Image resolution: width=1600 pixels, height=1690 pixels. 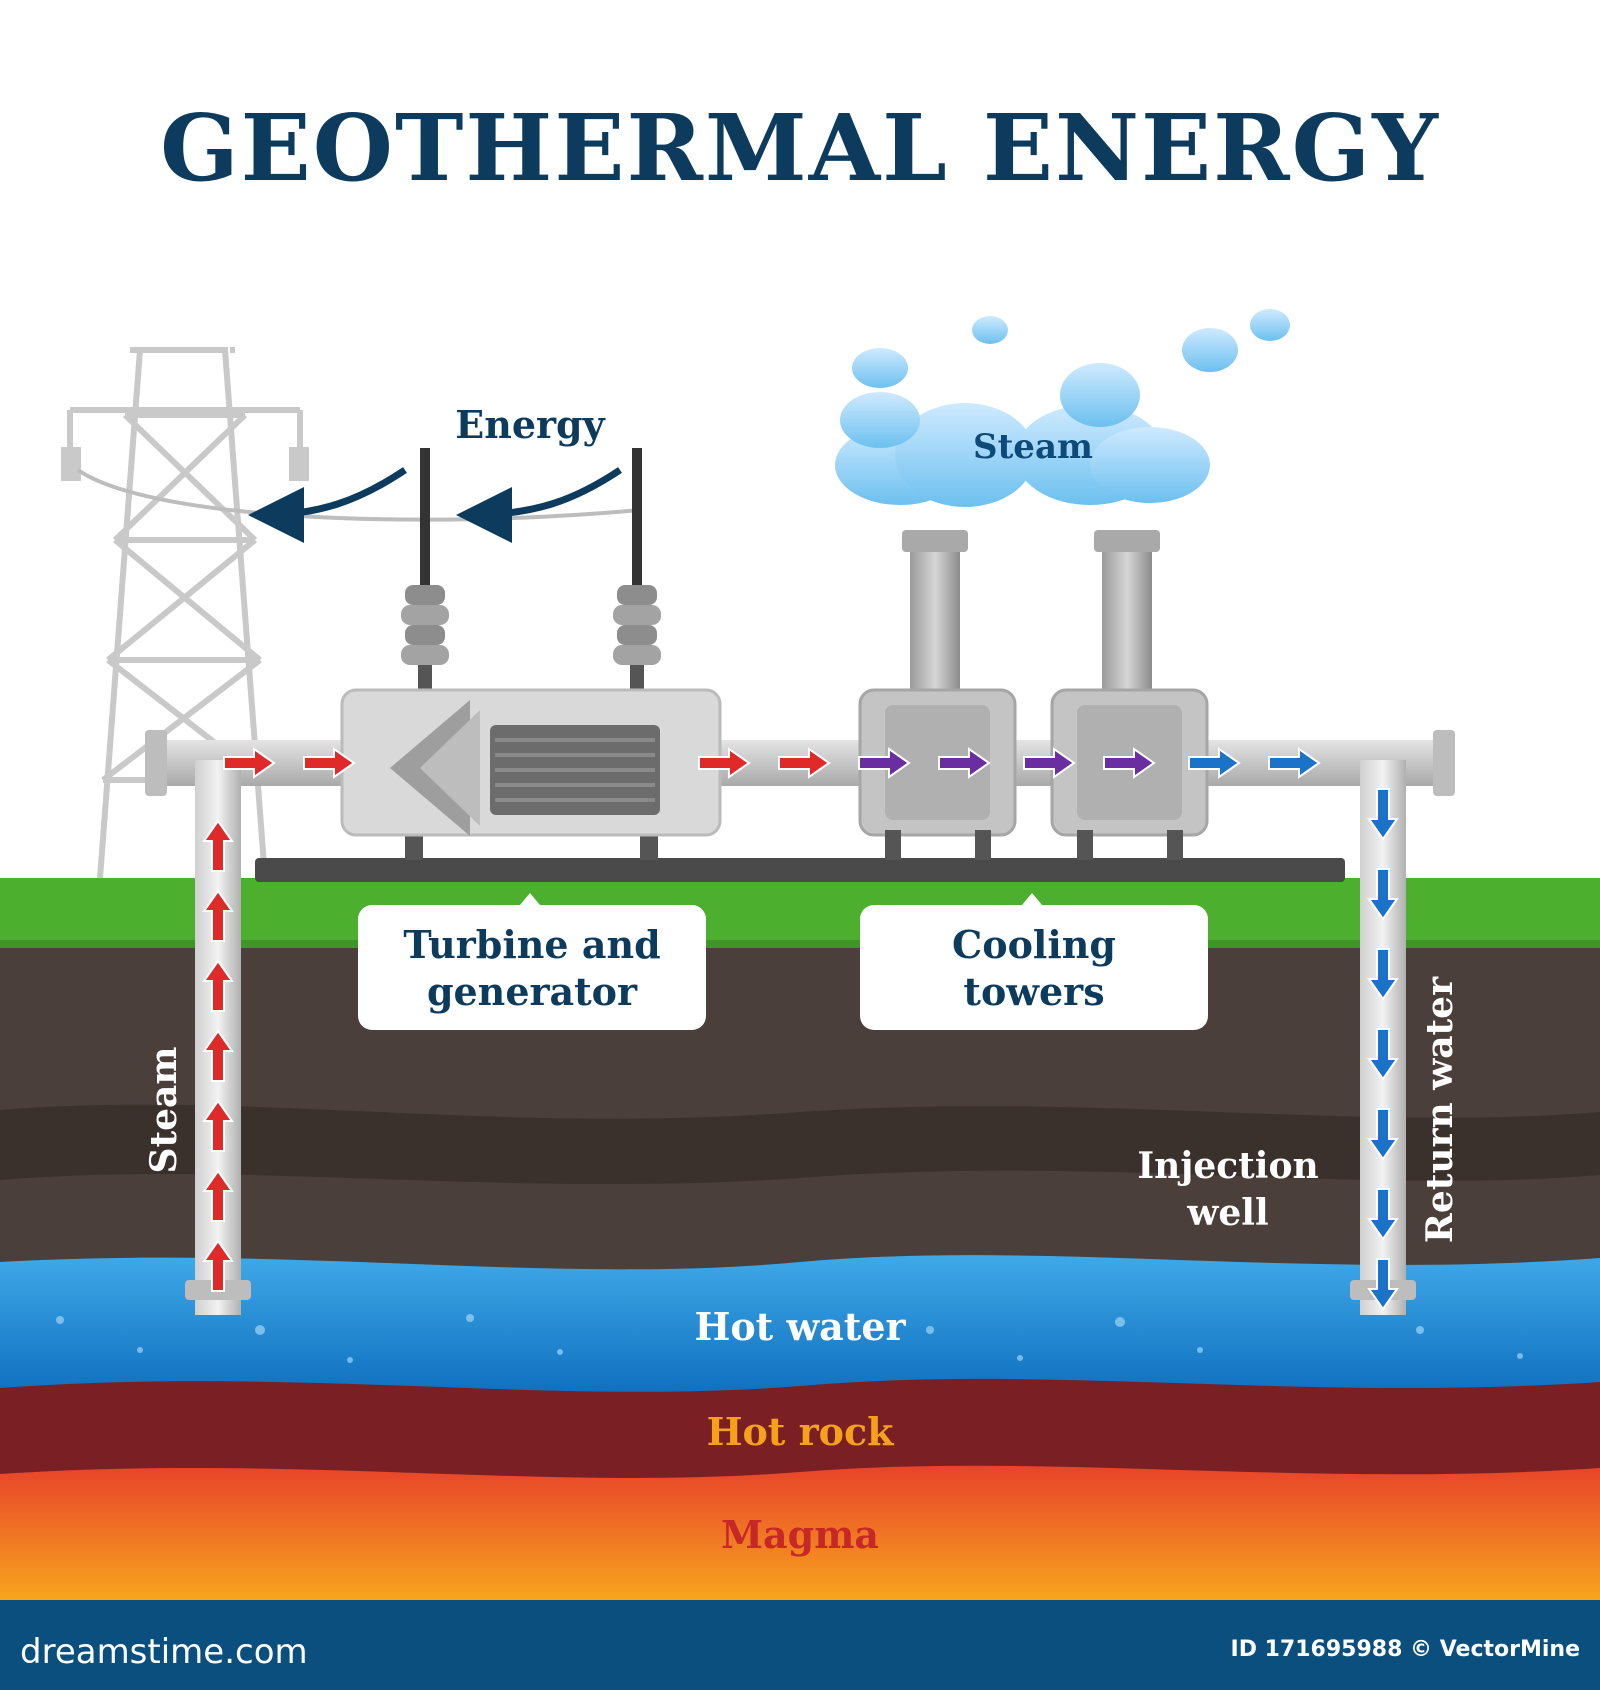 I want to click on steam-cloud-label: Steam, so click(x=1033, y=447).